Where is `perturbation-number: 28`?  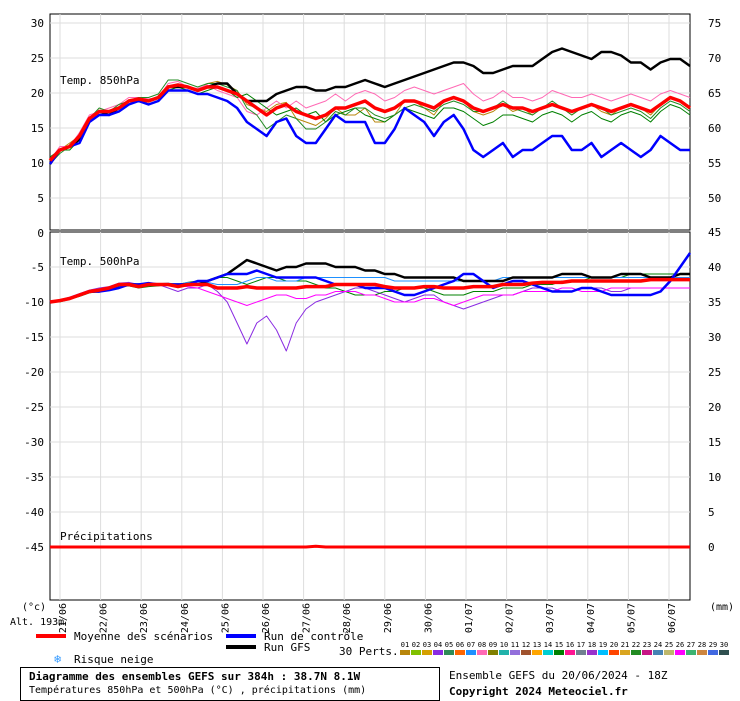
perturbation-number: 28 is located at coordinates (702, 645).